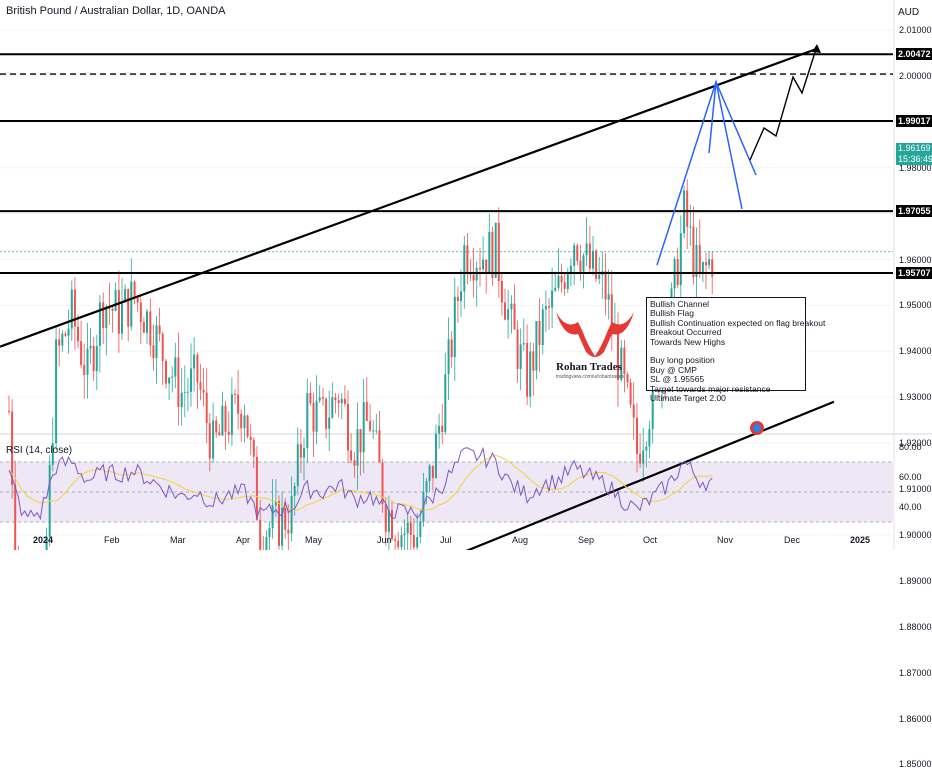 Image resolution: width=932 pixels, height=770 pixels. Describe the element at coordinates (915, 351) in the screenshot. I see `price-tick: 1.94000` at that location.